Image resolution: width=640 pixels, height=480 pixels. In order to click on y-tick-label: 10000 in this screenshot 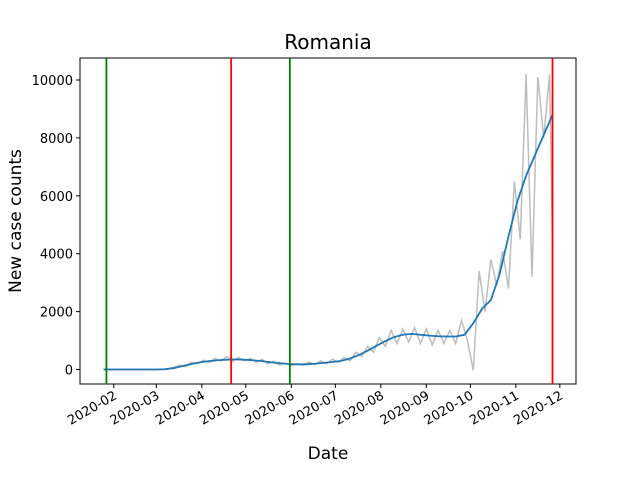, I will do `click(52, 81)`.